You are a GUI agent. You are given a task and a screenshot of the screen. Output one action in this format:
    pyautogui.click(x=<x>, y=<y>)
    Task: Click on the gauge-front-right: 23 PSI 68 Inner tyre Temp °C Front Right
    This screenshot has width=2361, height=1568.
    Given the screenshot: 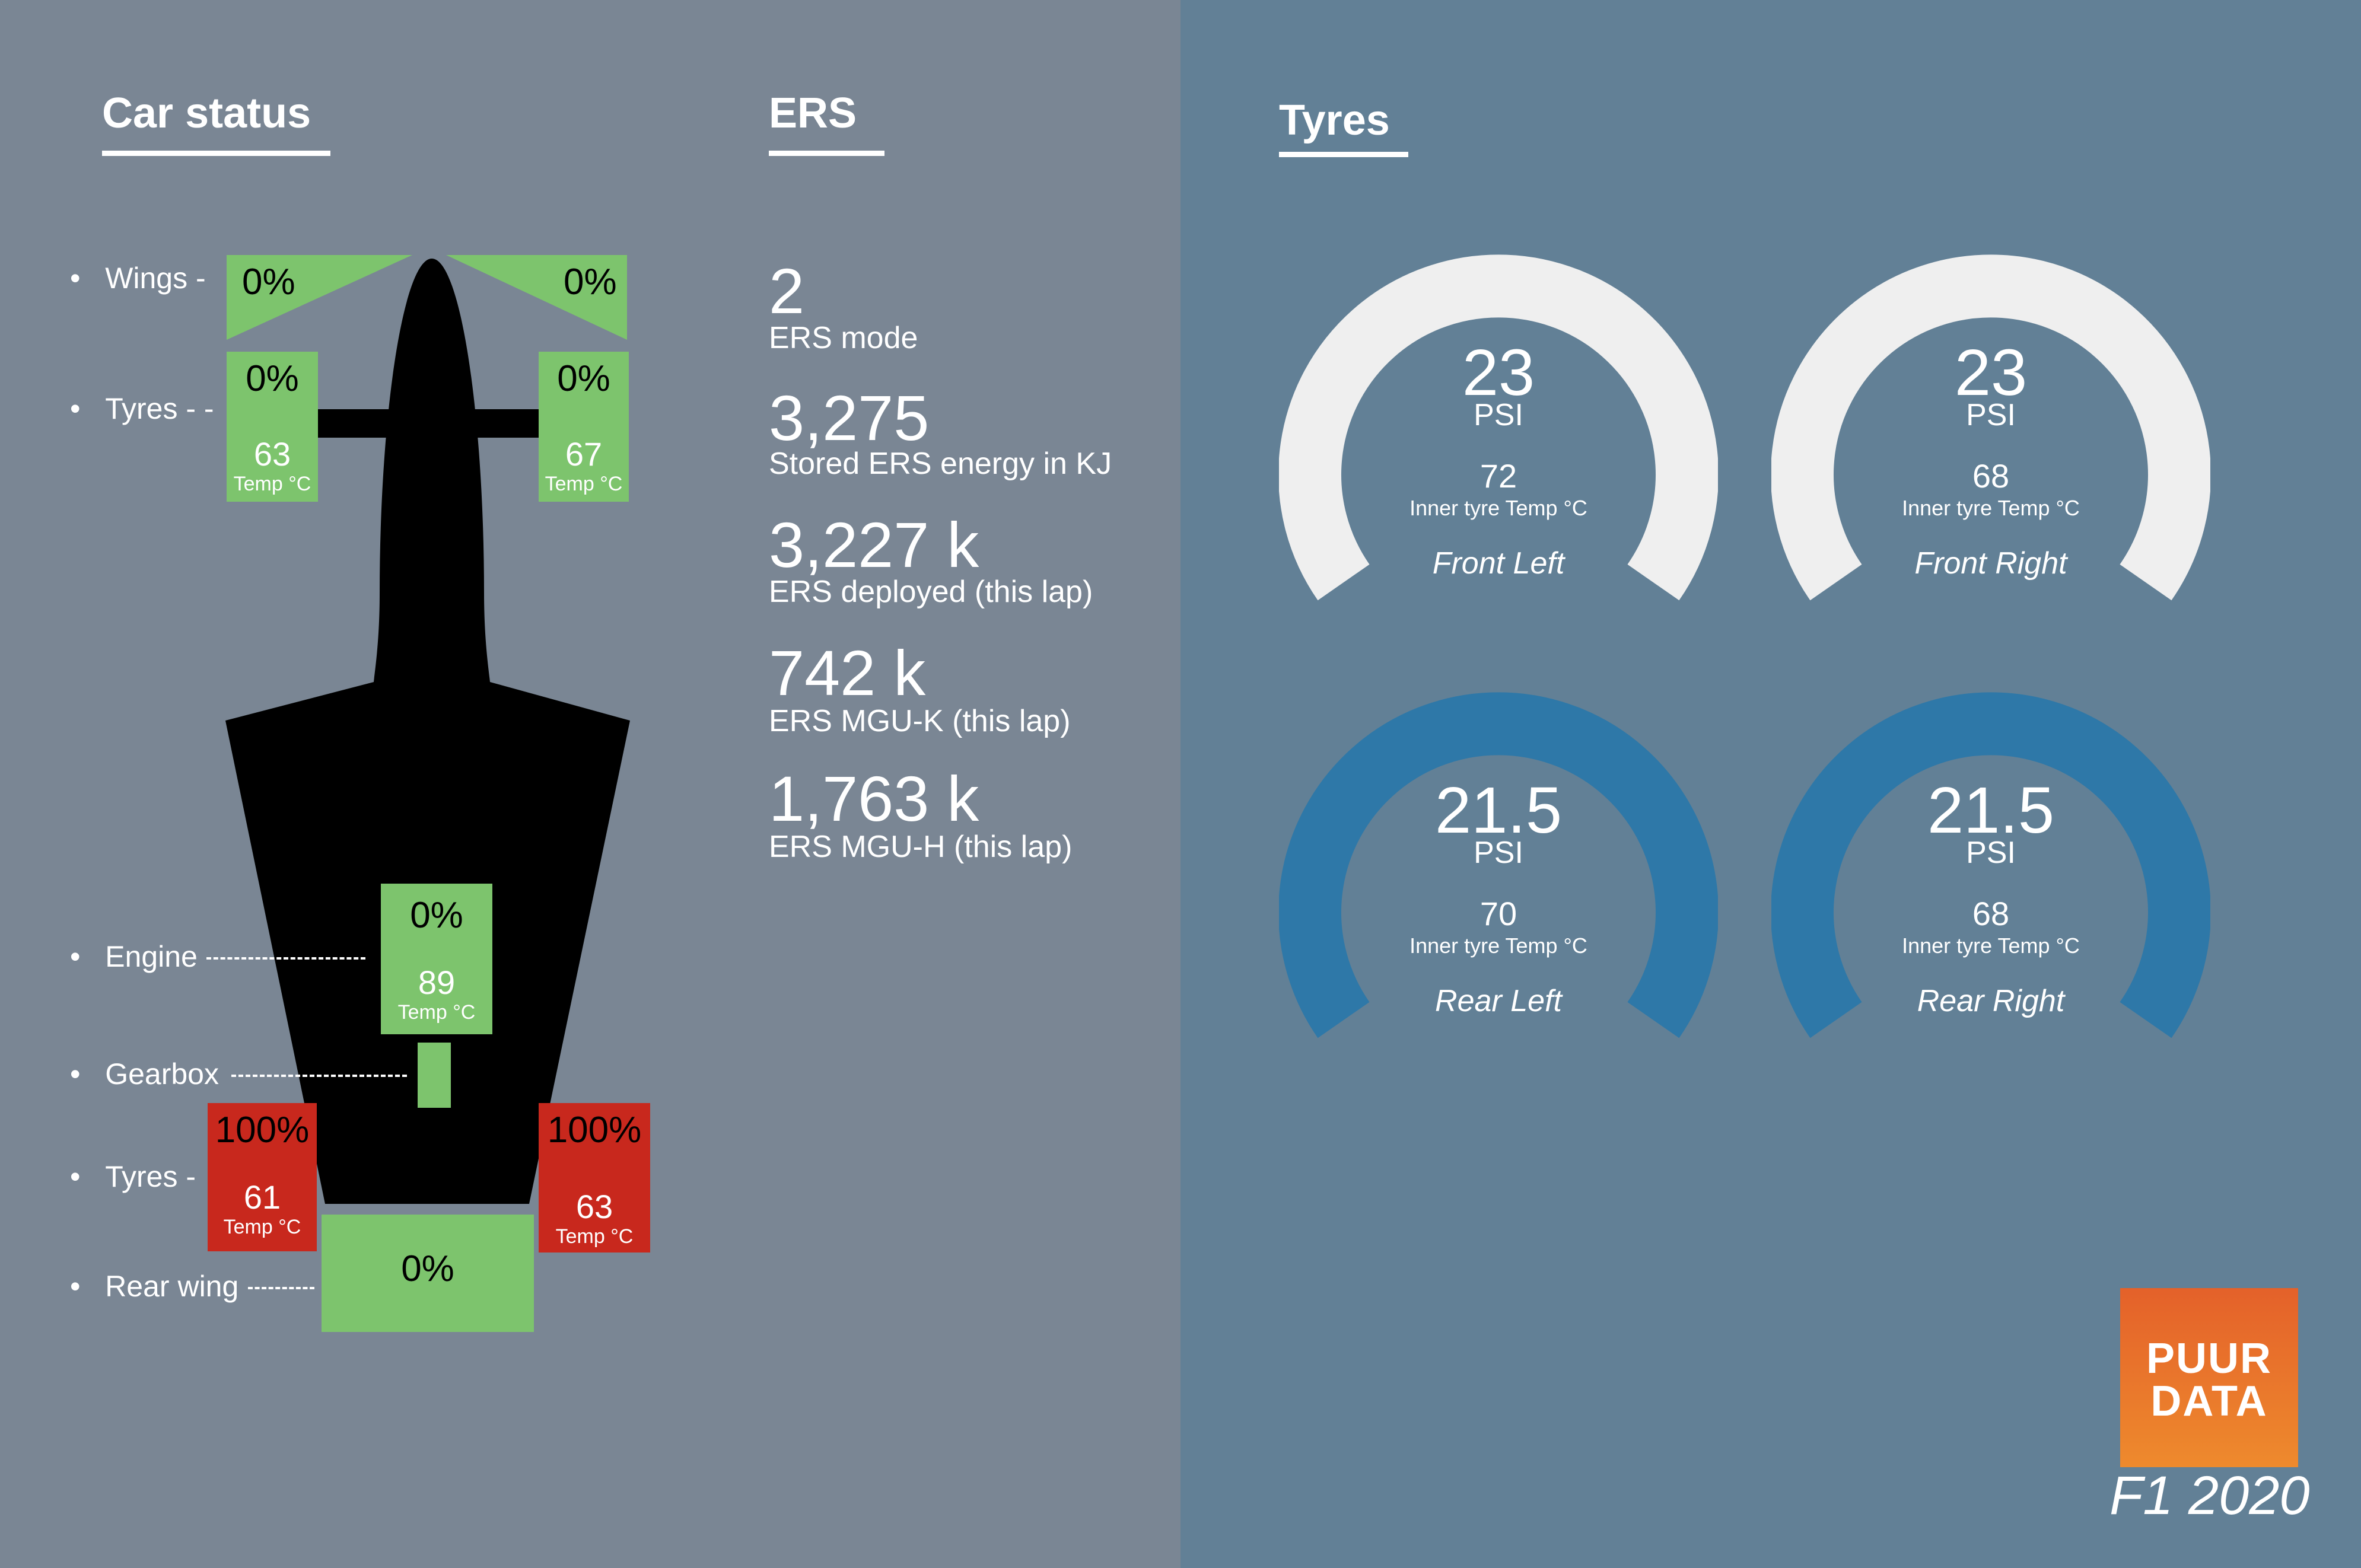 What is the action you would take?
    pyautogui.click(x=1990, y=439)
    